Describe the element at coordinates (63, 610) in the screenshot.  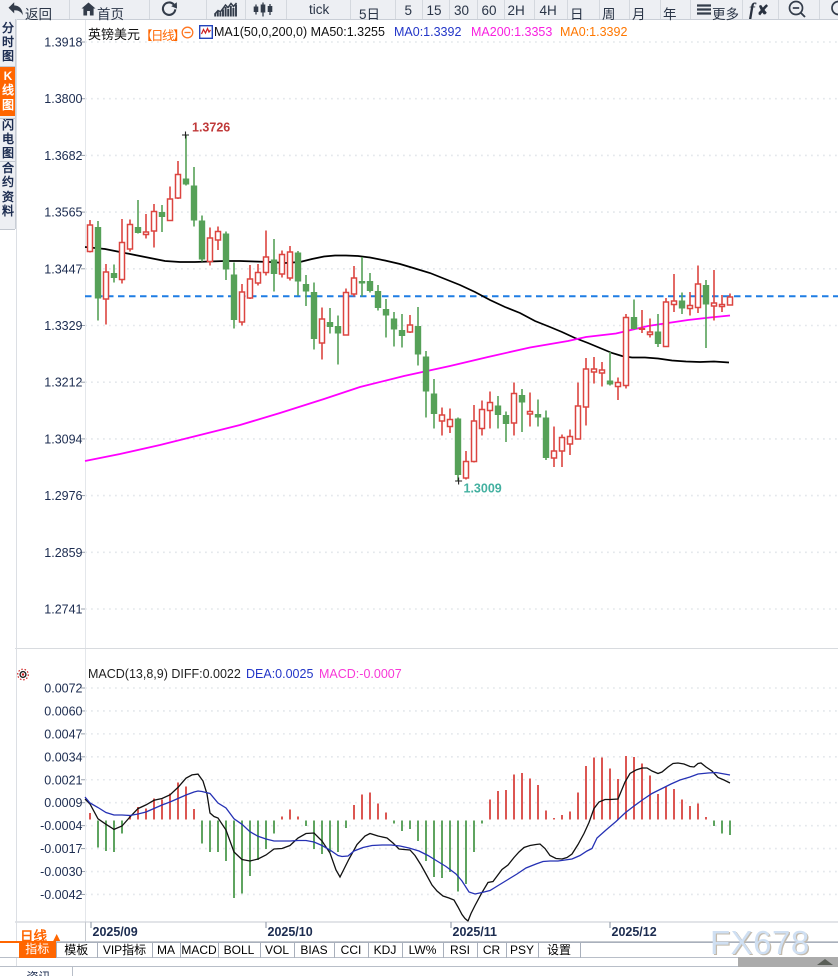
I see `svg-text: 1.2741` at that location.